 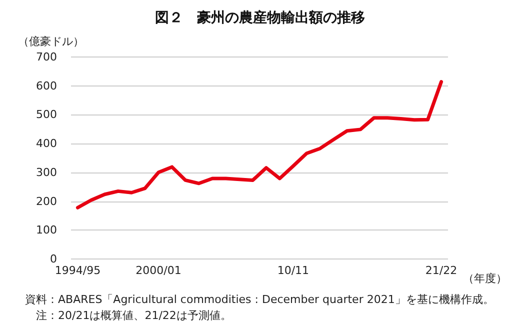 What do you see at coordinates (293, 270) in the screenshot?
I see `x-tick-label: 10/11` at bounding box center [293, 270].